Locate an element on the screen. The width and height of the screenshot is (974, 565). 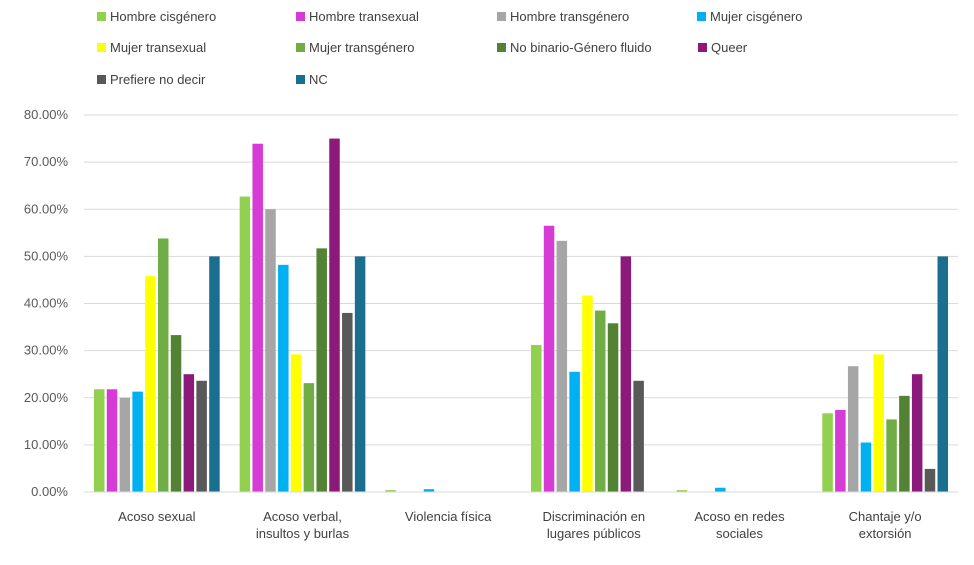
bar-mujer-transexual-discriminacion-en-lugares-publicos is located at coordinates (587, 393).